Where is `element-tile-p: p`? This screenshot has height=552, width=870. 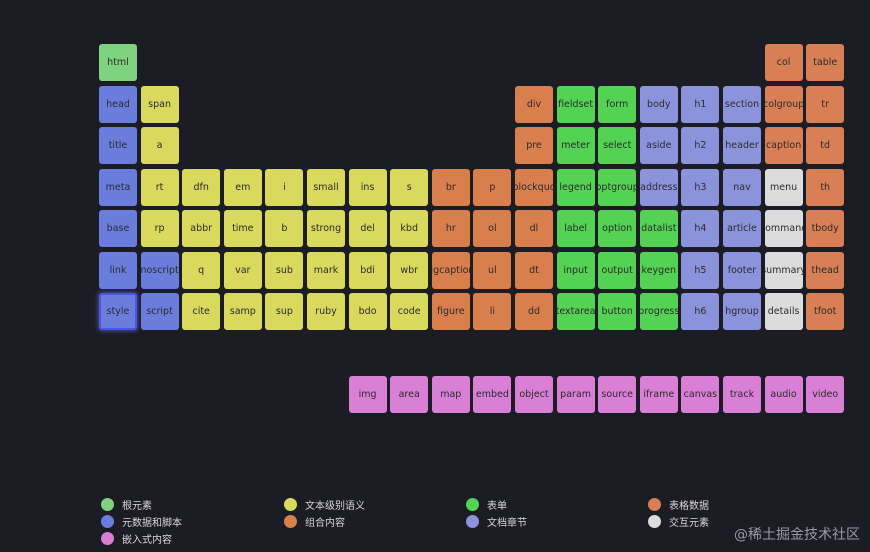
element-tile-p: p is located at coordinates (492, 187).